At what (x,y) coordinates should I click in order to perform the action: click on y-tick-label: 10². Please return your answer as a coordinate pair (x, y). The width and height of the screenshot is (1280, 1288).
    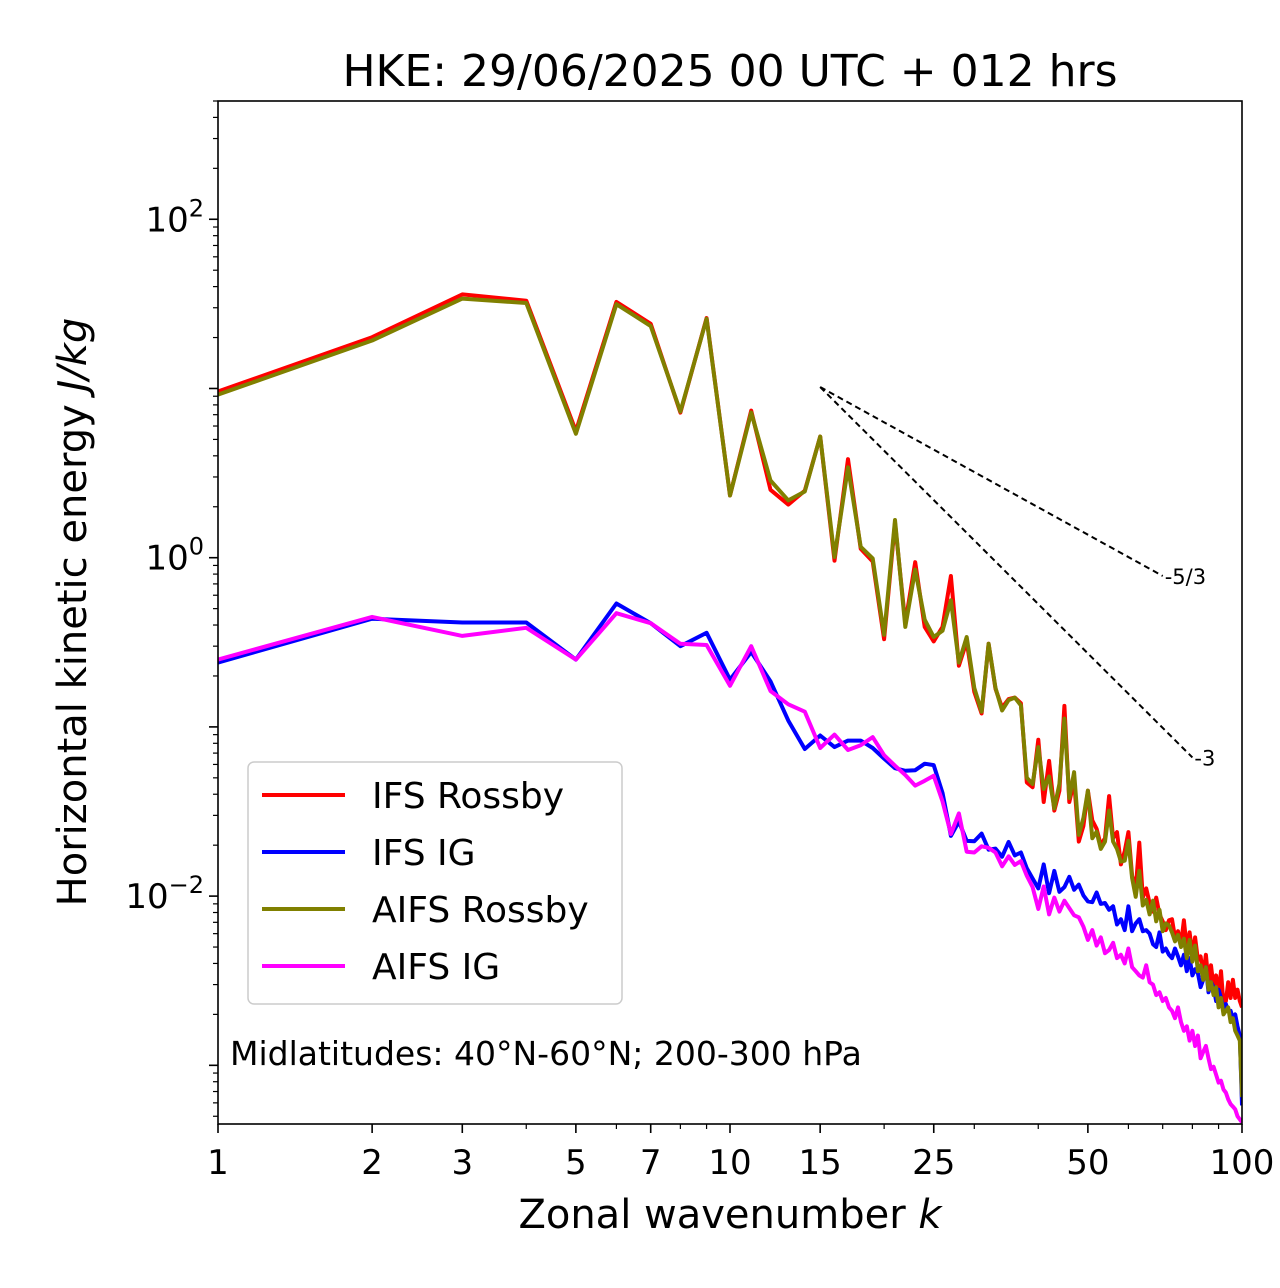
    Looking at the image, I should click on (174, 217).